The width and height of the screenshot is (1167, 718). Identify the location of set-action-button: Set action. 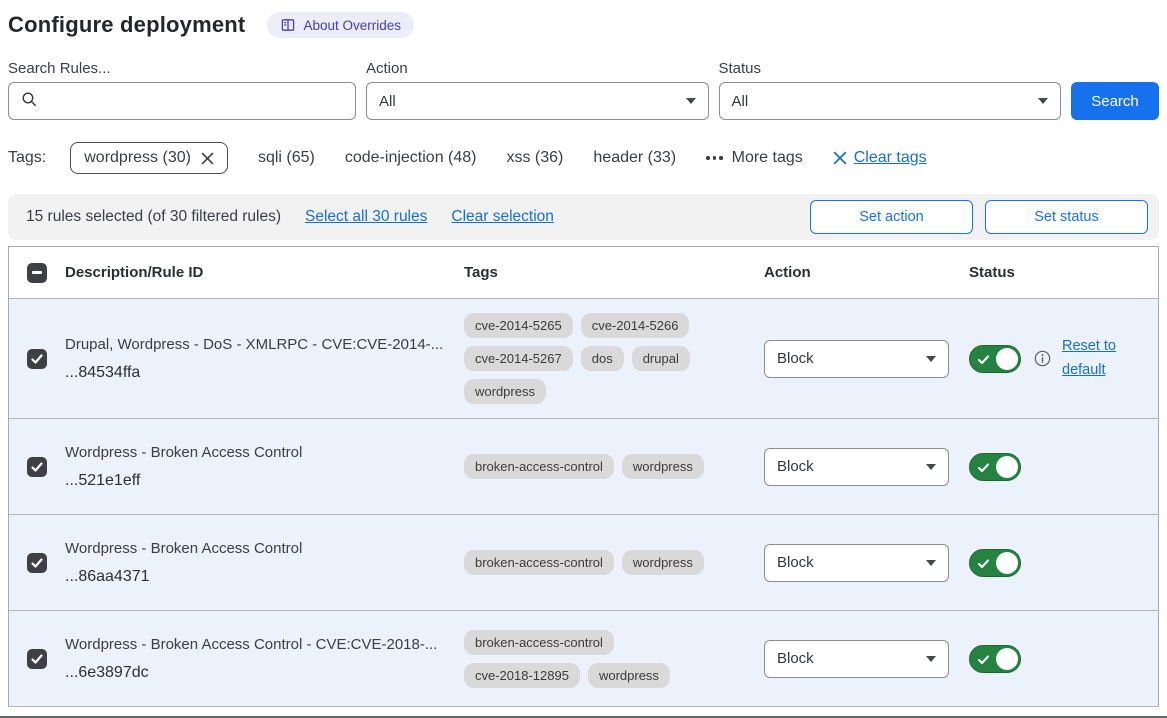
(891, 217).